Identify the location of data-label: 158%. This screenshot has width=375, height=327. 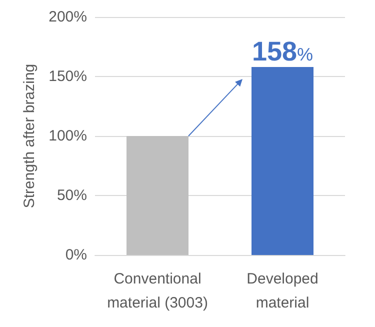
(283, 51).